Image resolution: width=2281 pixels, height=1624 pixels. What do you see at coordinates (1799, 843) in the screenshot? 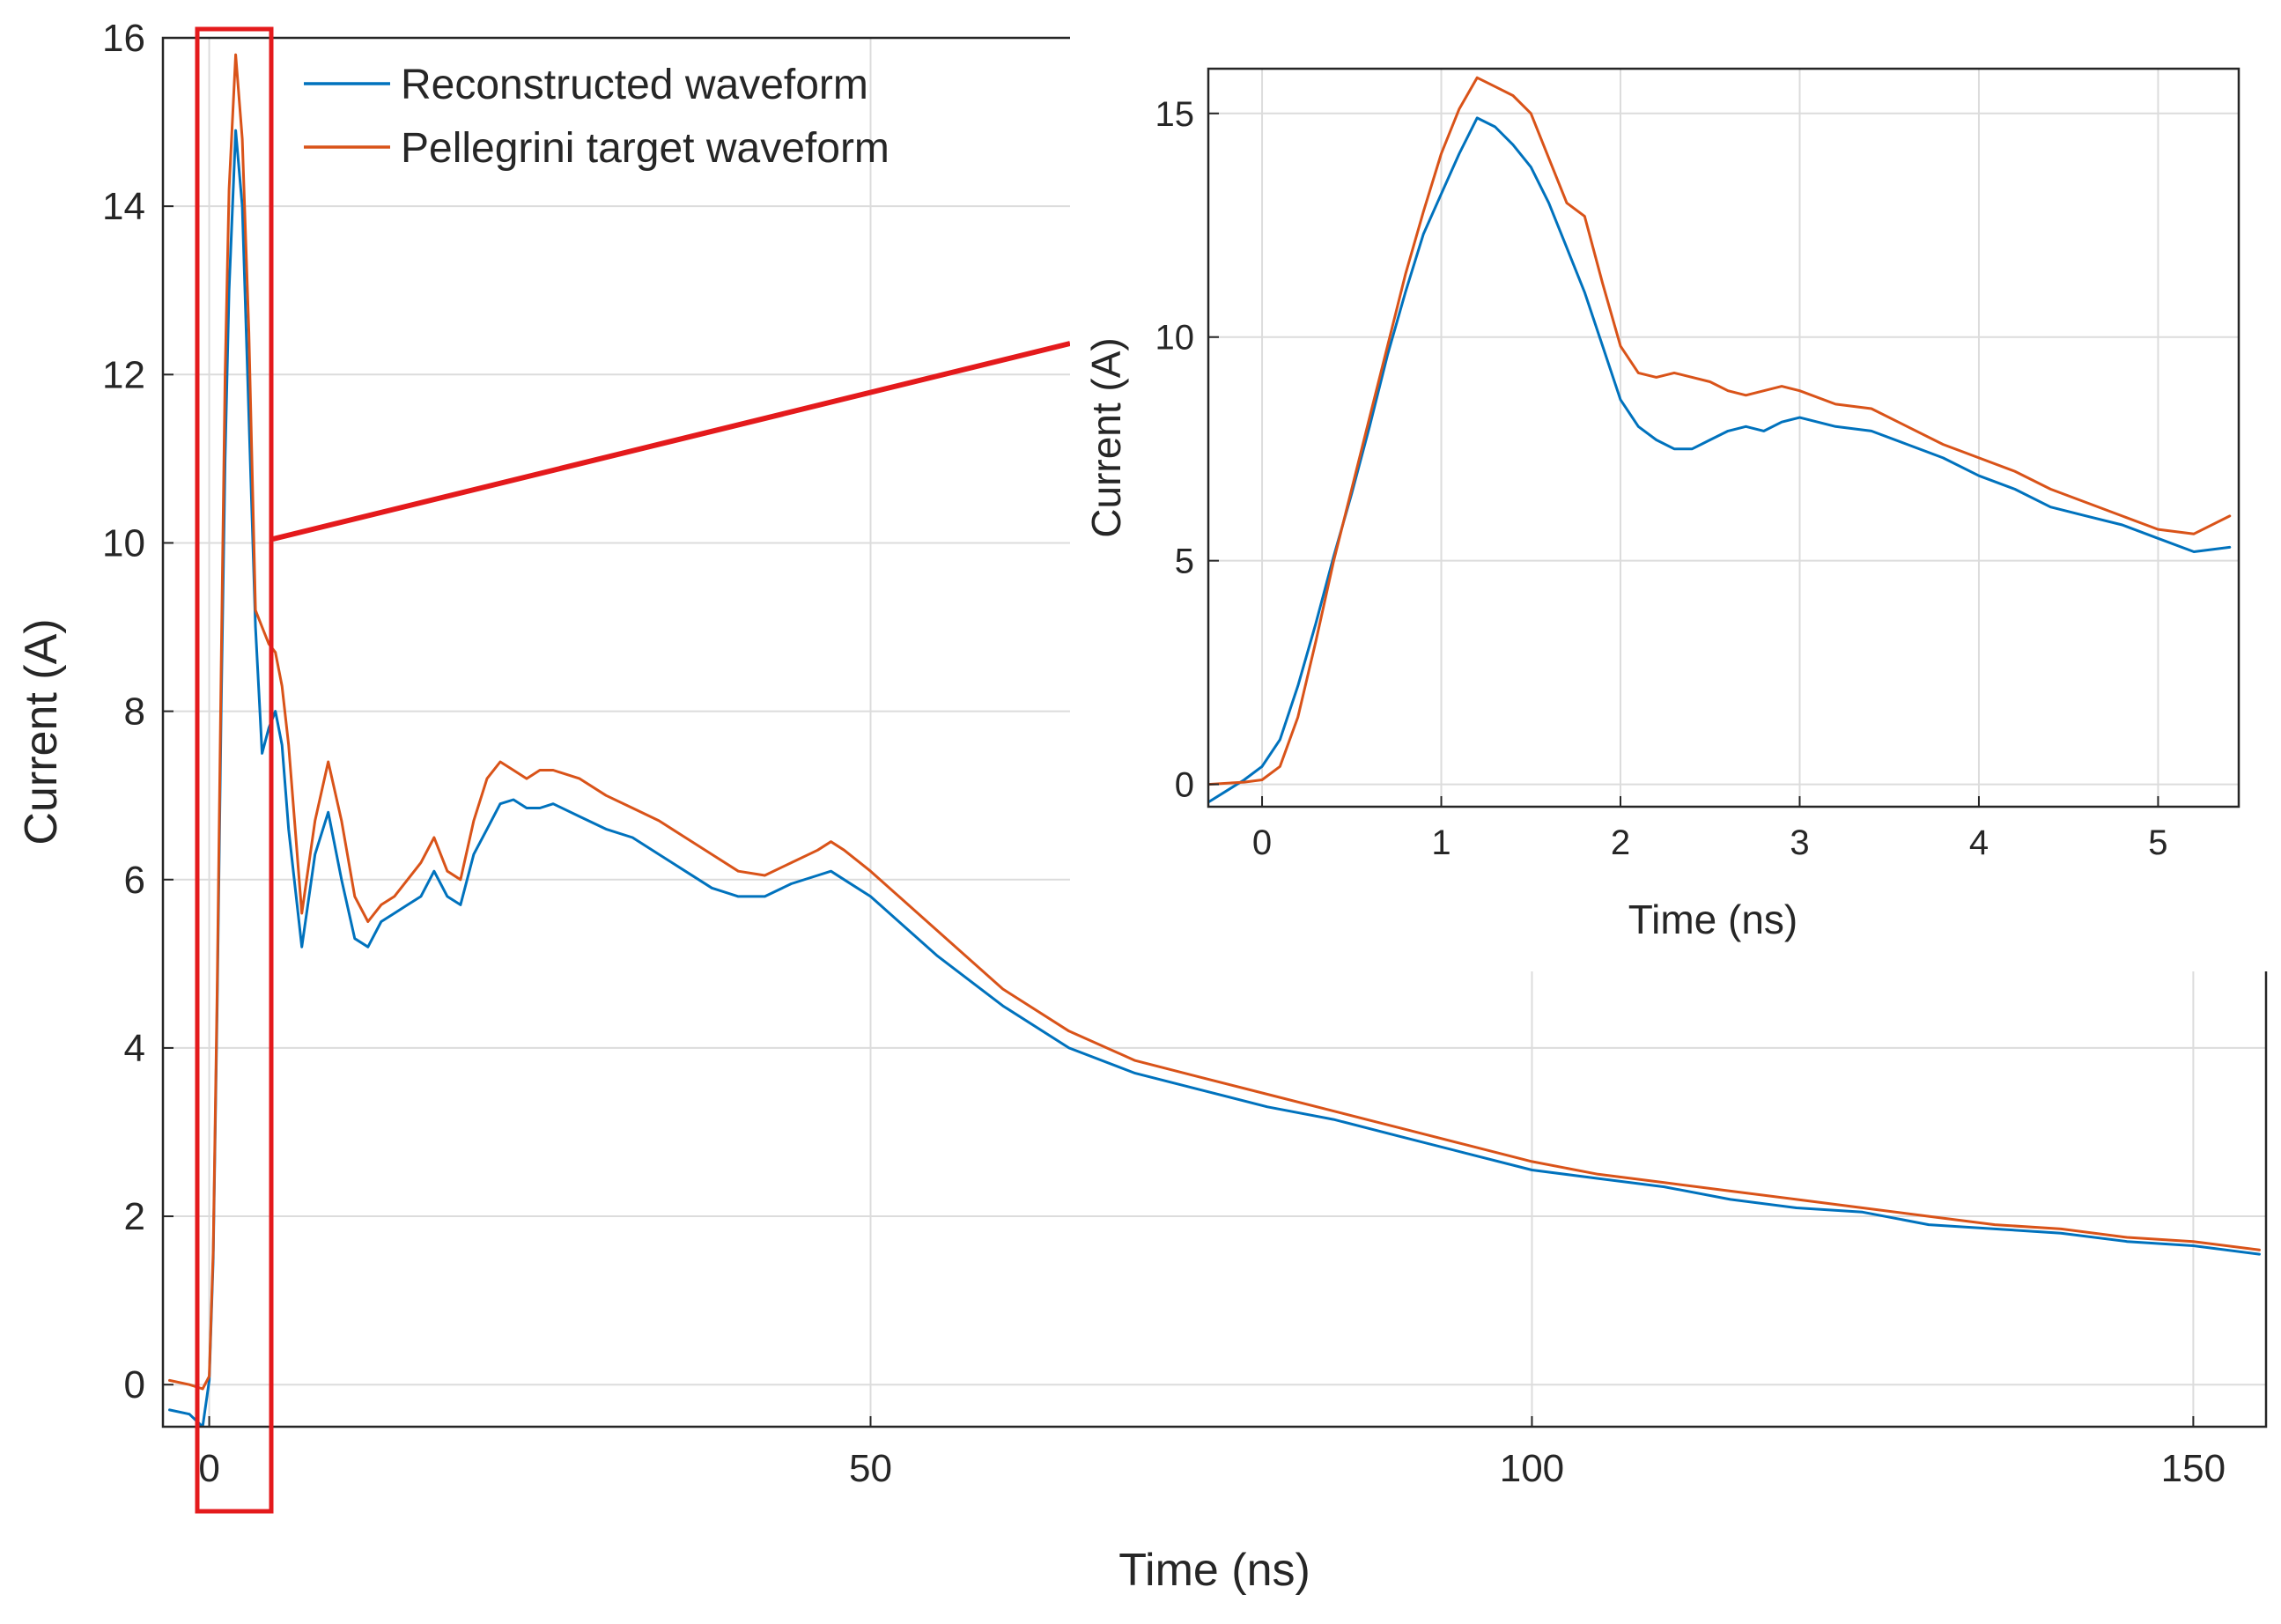
I see `inset-xtick-label: 3` at bounding box center [1799, 843].